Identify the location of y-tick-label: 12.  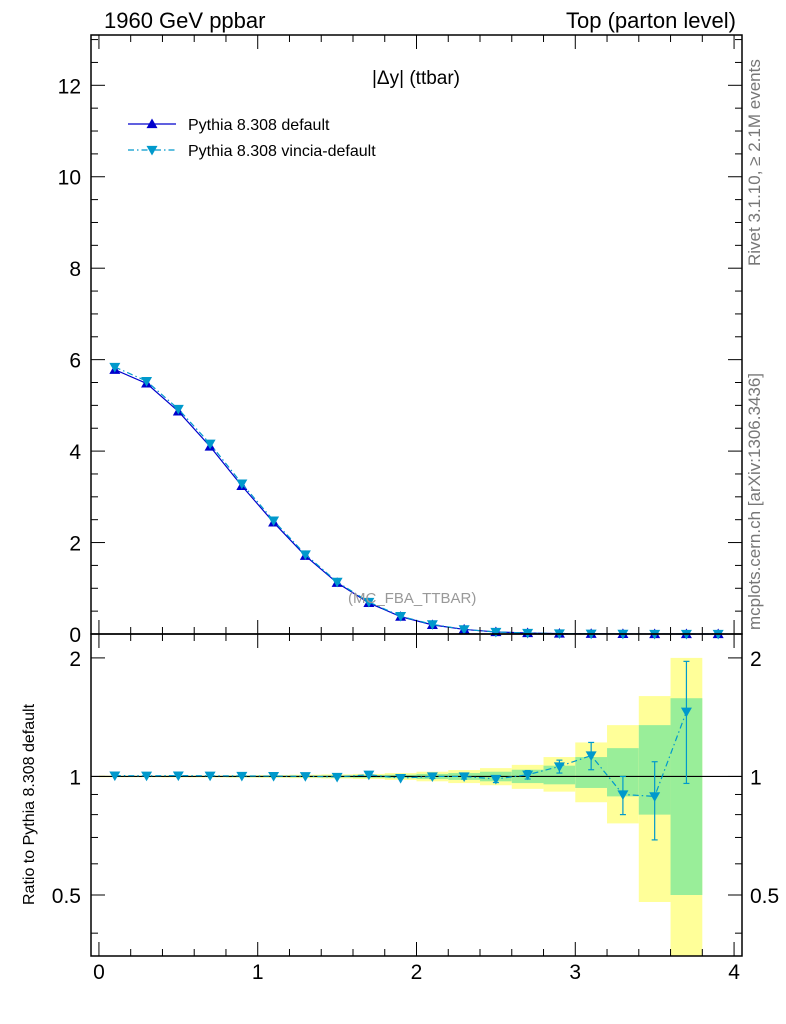
(69, 86).